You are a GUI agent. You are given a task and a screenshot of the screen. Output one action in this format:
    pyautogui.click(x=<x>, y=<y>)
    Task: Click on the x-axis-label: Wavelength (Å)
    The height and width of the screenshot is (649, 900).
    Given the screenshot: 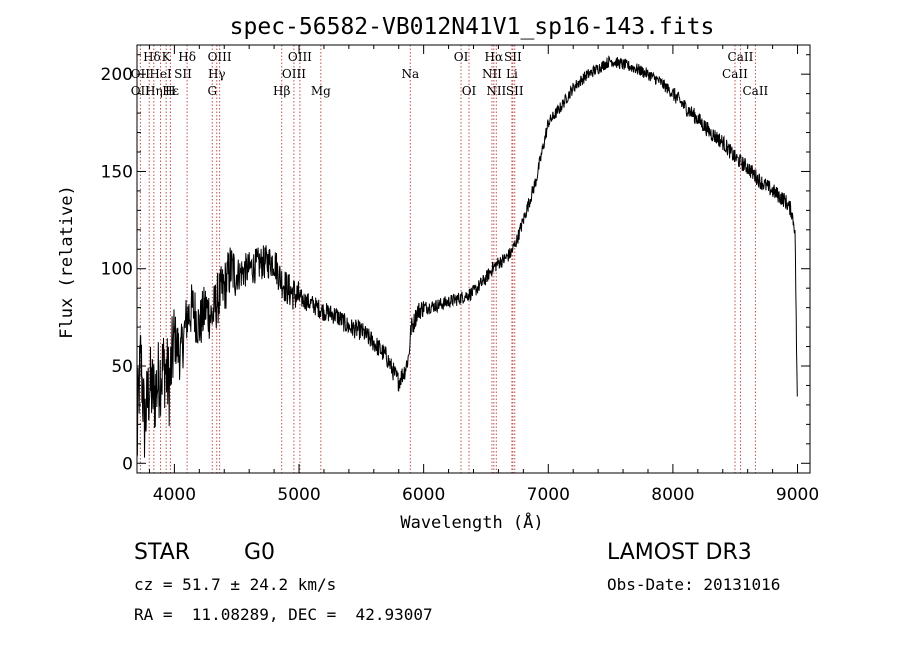 What is the action you would take?
    pyautogui.click(x=471, y=522)
    